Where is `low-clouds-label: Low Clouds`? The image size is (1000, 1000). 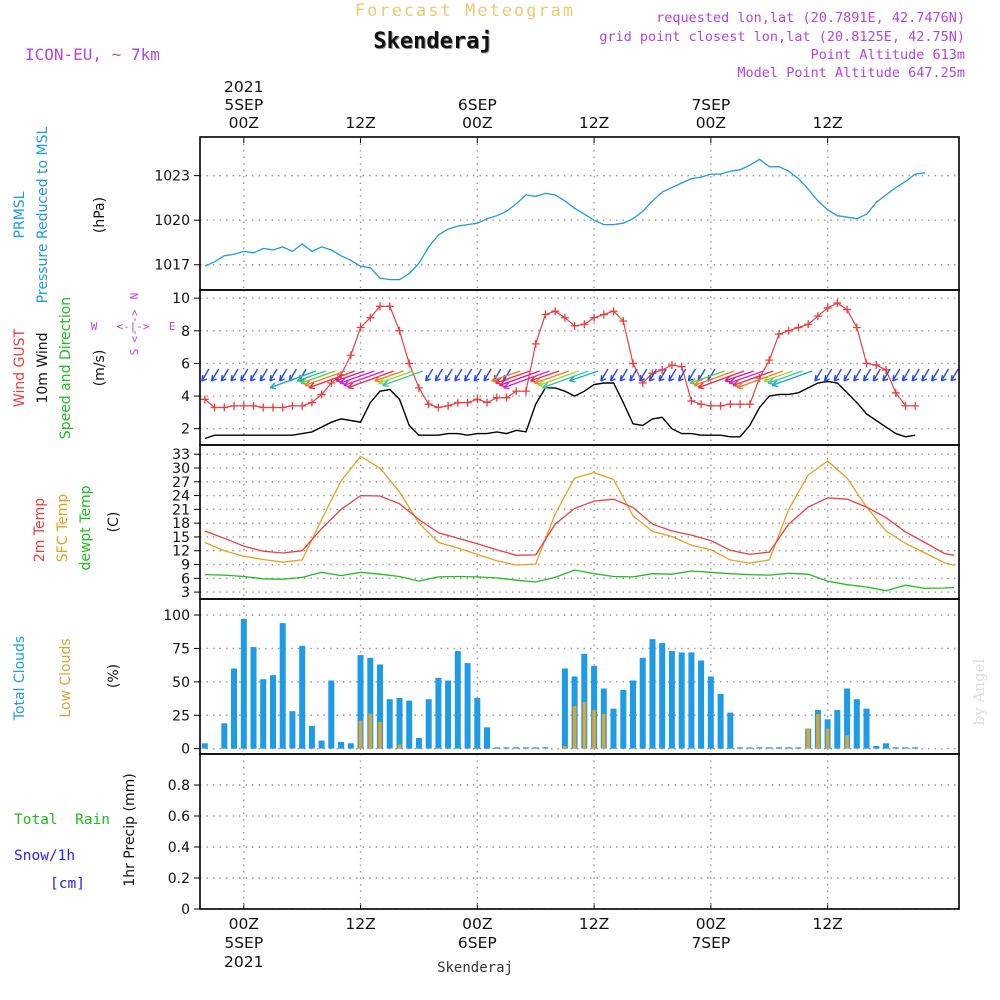 low-clouds-label: Low Clouds is located at coordinates (66, 677).